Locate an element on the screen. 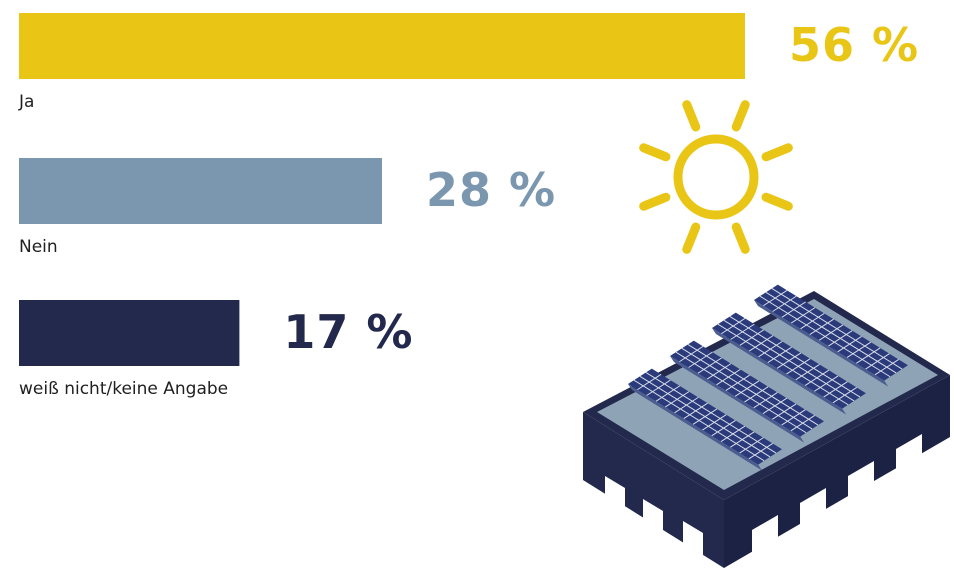 This screenshot has width=954, height=568. category-label-nein: Nein is located at coordinates (38, 247).